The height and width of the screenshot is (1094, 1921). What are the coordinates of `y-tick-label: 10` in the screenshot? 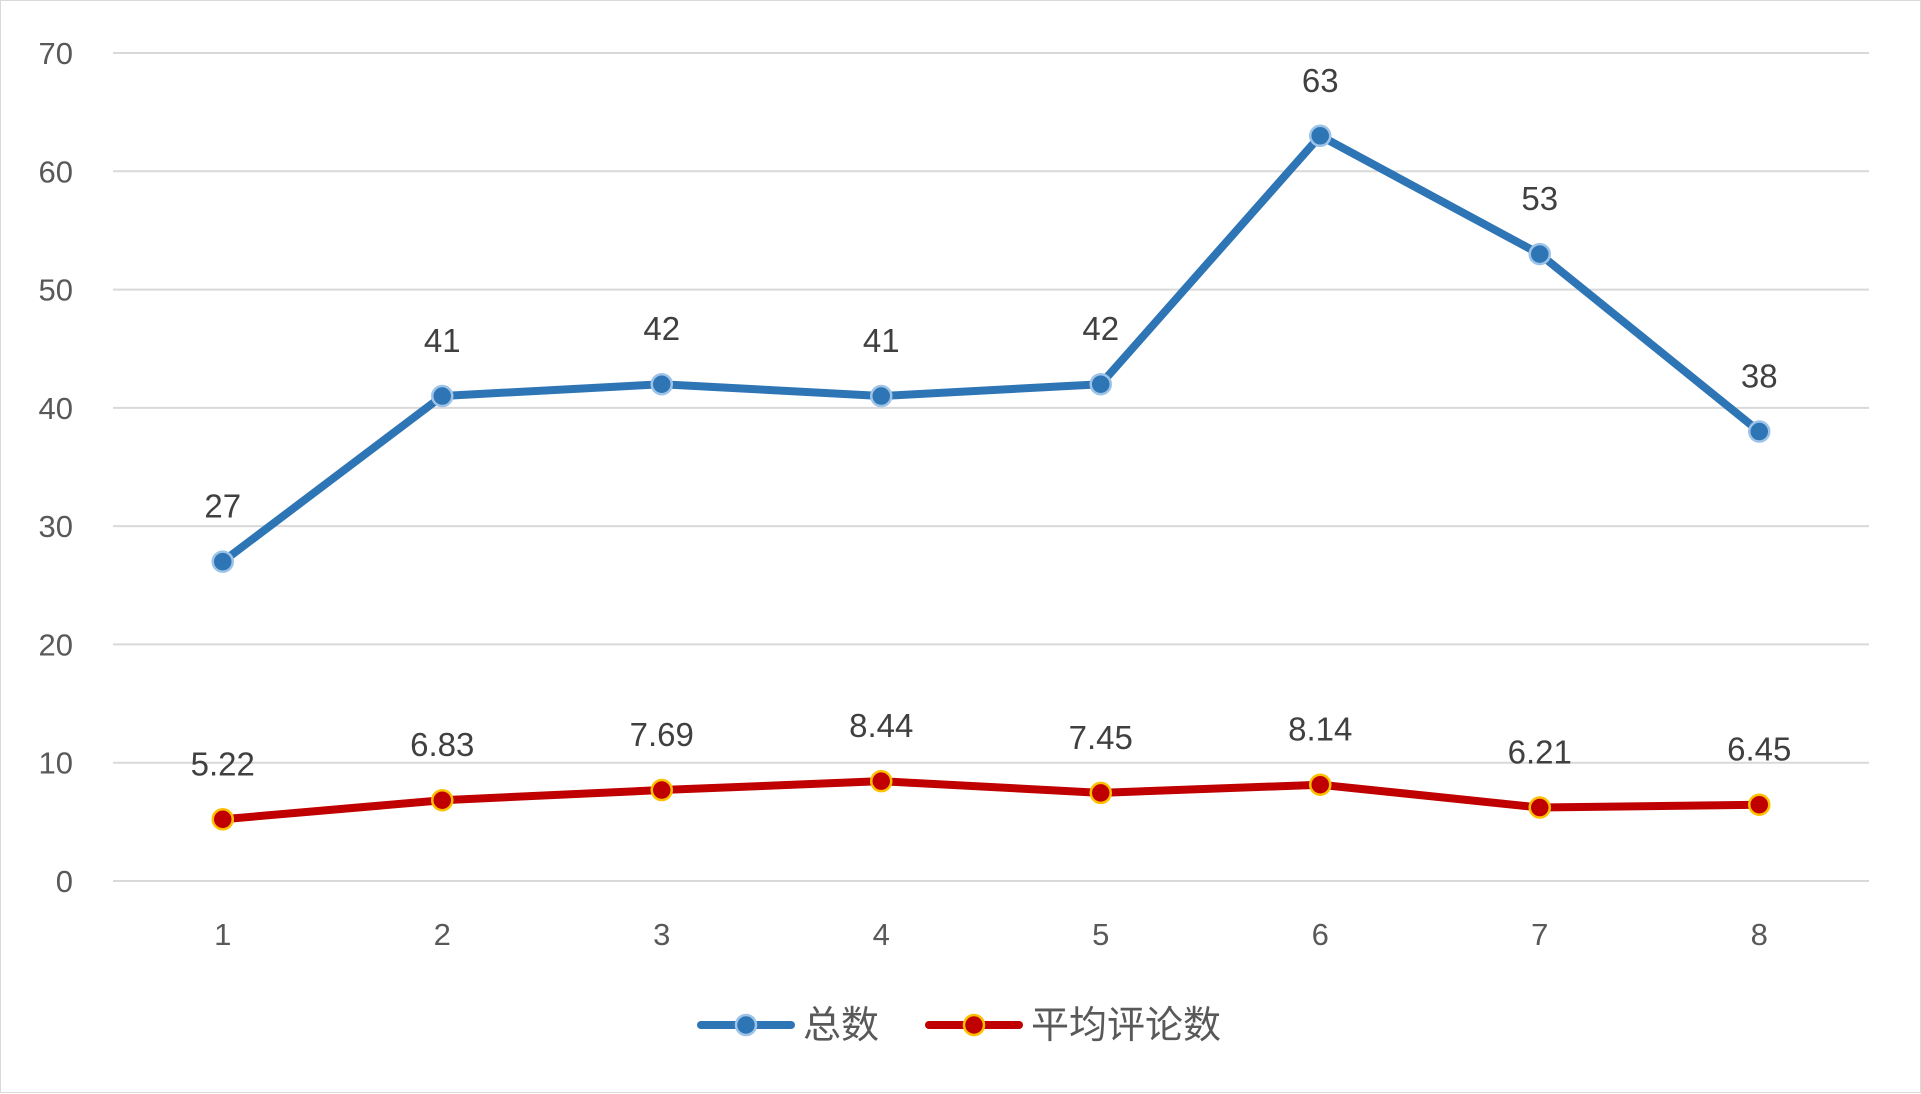 It's located at (56, 763).